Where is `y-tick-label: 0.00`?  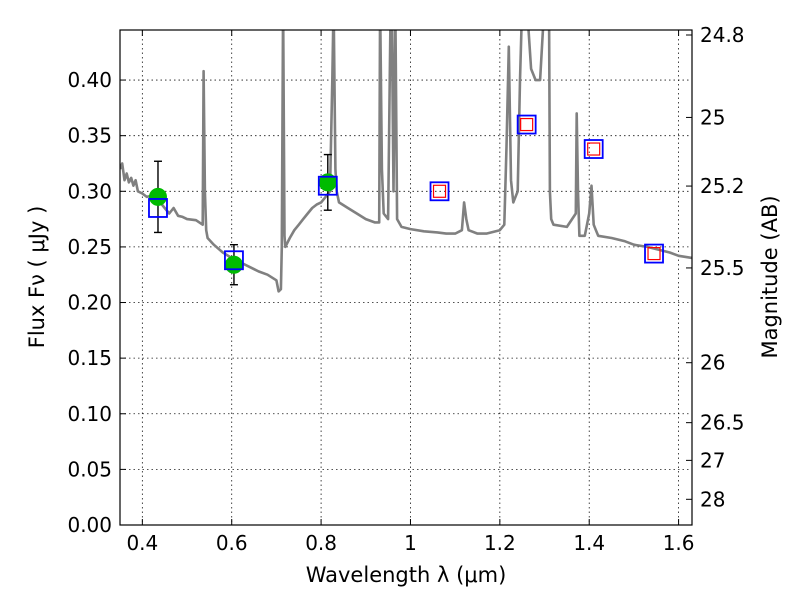 y-tick-label: 0.00 is located at coordinates (89, 525).